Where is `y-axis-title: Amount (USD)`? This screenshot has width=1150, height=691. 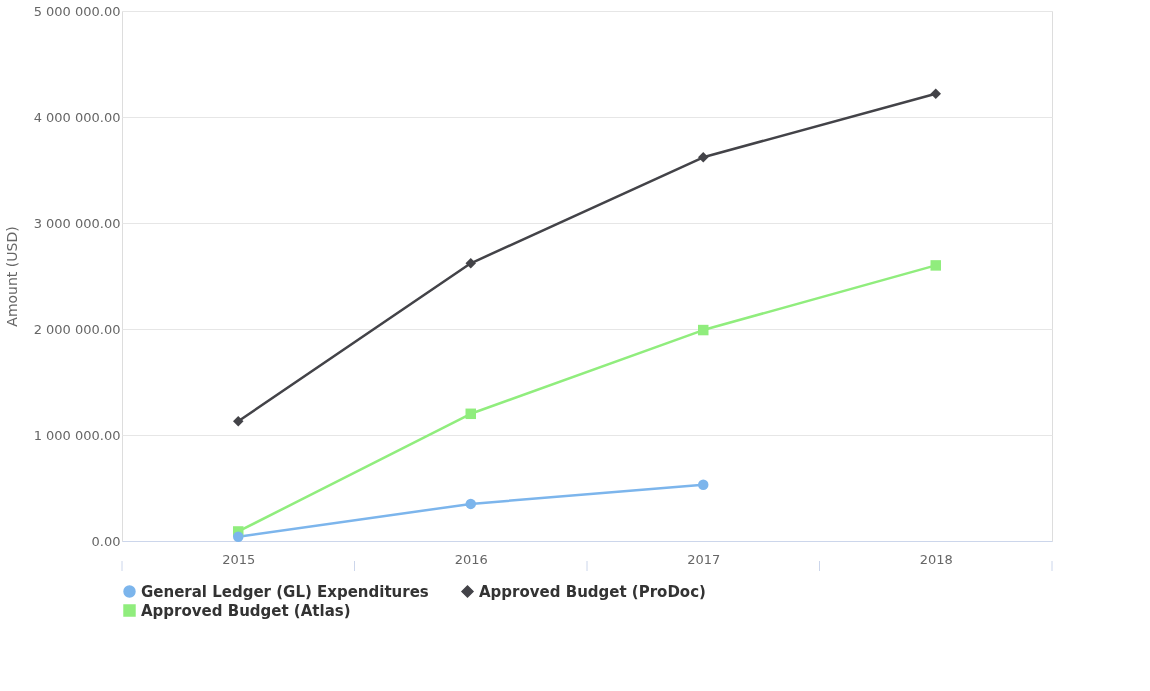 y-axis-title: Amount (USD) is located at coordinates (11, 276).